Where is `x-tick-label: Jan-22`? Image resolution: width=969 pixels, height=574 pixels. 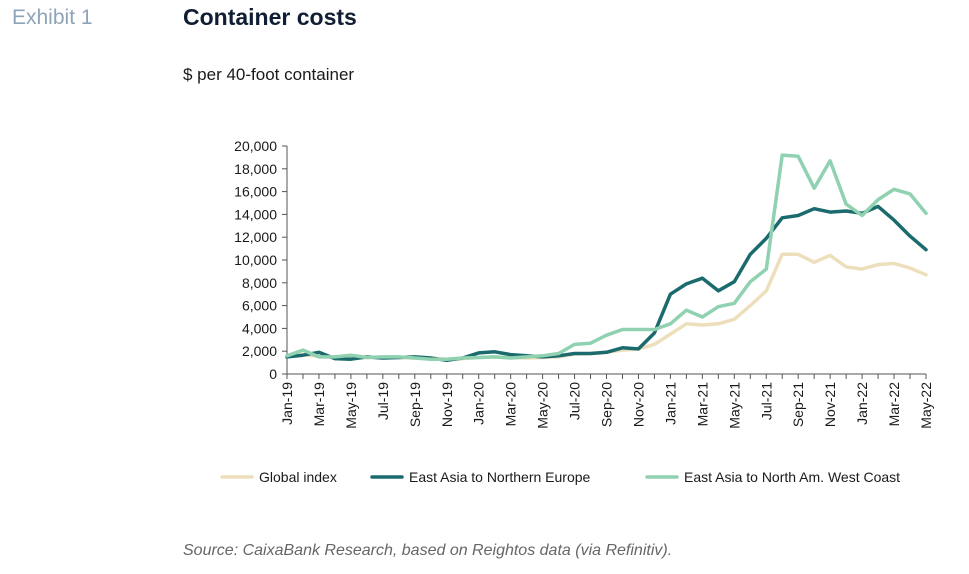 x-tick-label: Jan-22 is located at coordinates (862, 403).